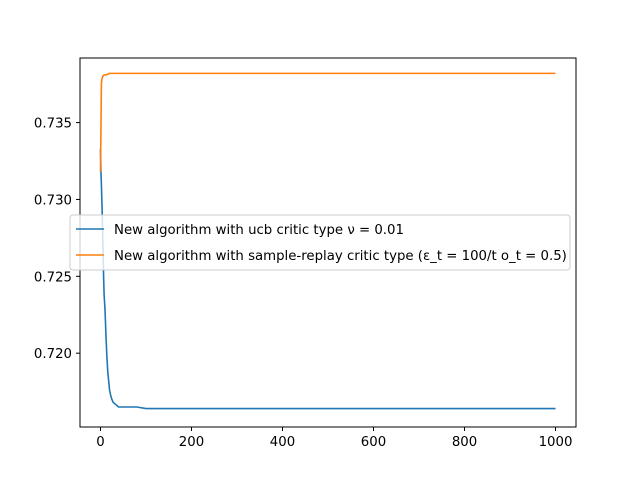 This screenshot has width=640, height=480. Describe the element at coordinates (191, 442) in the screenshot. I see `x-tick-label: 200` at that location.